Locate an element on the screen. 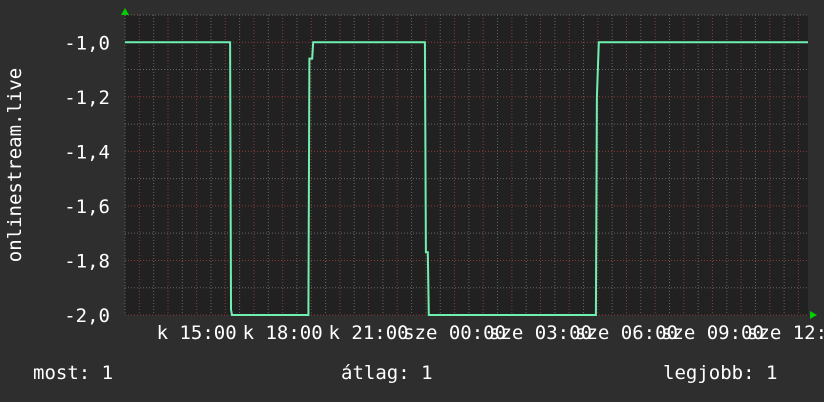  x-tick-label: k 15:00 is located at coordinates (197, 333).